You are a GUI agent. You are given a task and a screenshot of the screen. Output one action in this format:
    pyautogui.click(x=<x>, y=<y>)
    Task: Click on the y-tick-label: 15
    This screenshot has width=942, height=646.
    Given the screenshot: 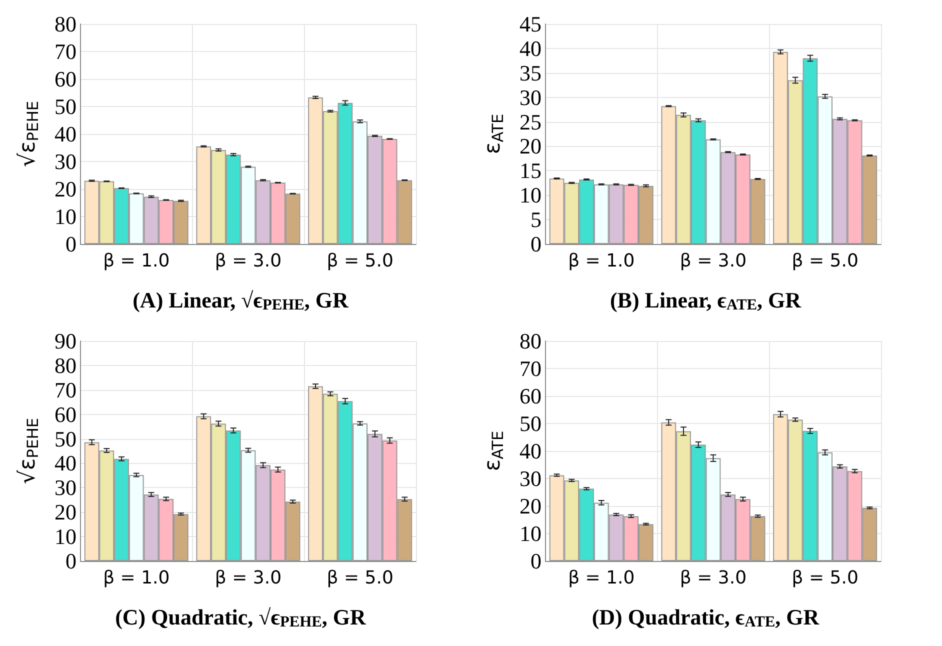 What is the action you would take?
    pyautogui.click(x=530, y=171)
    